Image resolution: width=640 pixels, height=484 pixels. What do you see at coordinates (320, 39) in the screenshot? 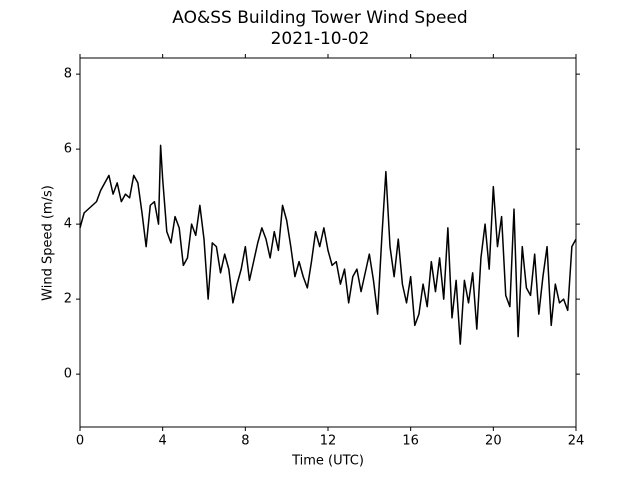
I see `chart-subtitle: 2021-10-02` at bounding box center [320, 39].